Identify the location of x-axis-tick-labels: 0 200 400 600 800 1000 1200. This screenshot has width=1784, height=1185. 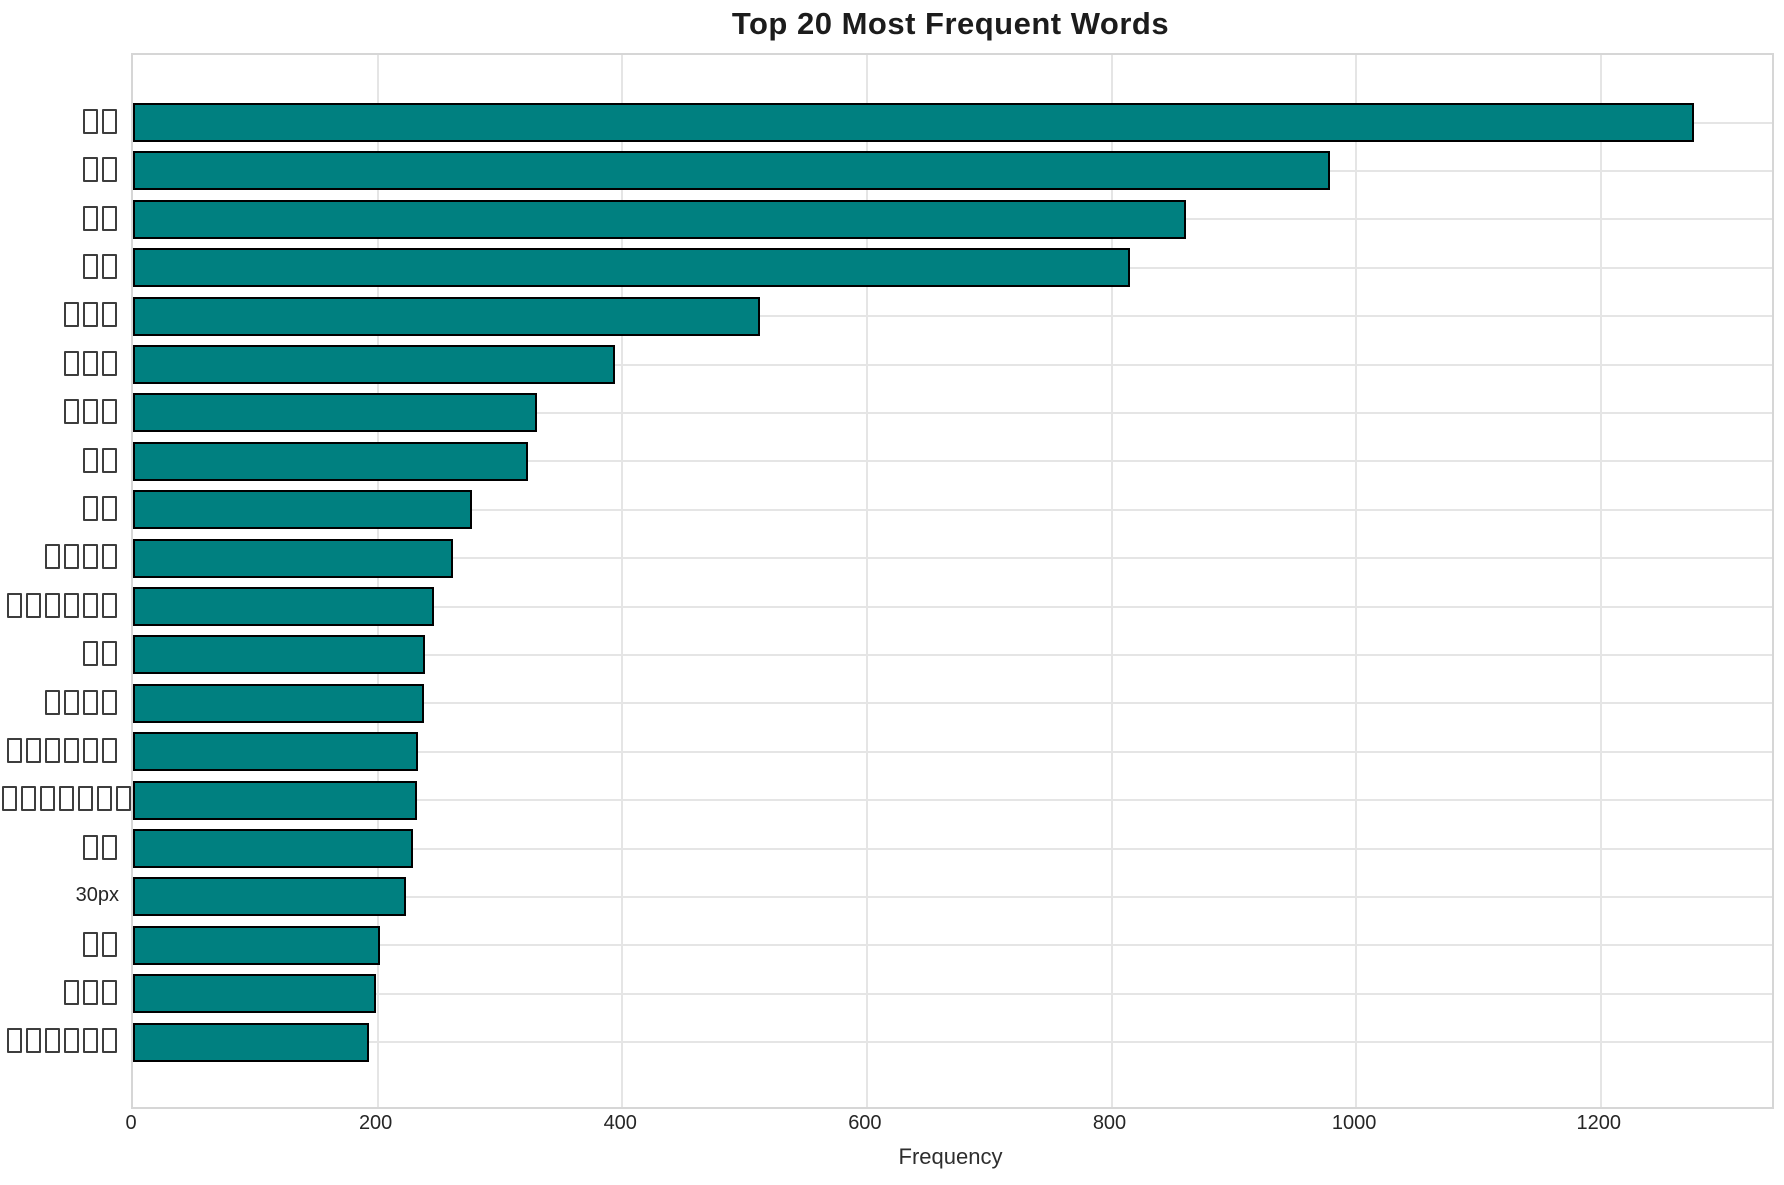
(892, 1127).